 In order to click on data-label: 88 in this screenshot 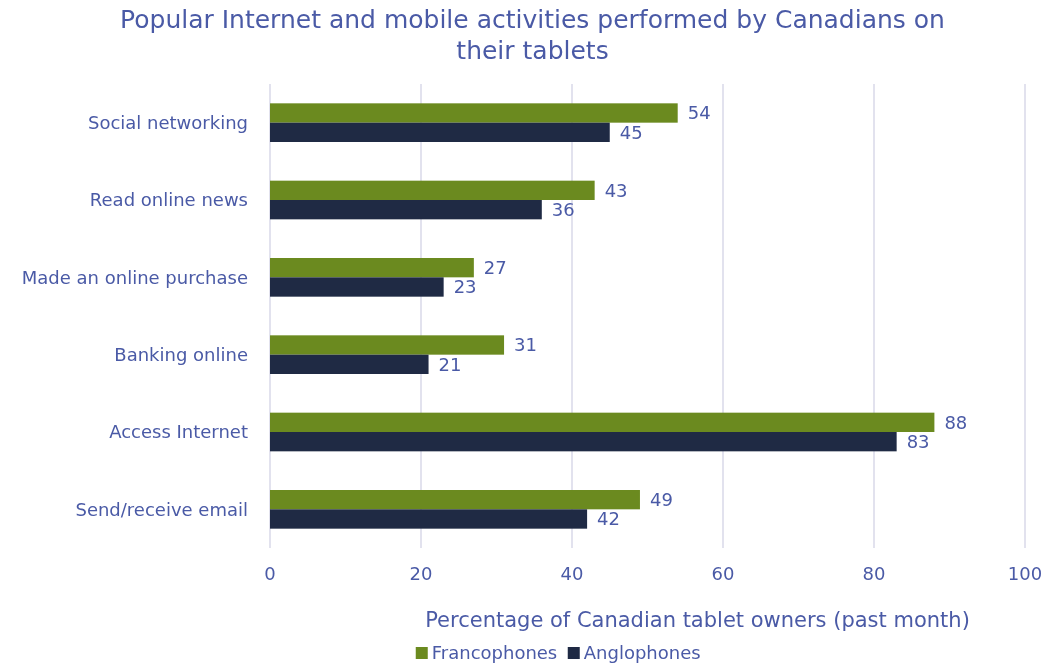, I will do `click(956, 422)`.